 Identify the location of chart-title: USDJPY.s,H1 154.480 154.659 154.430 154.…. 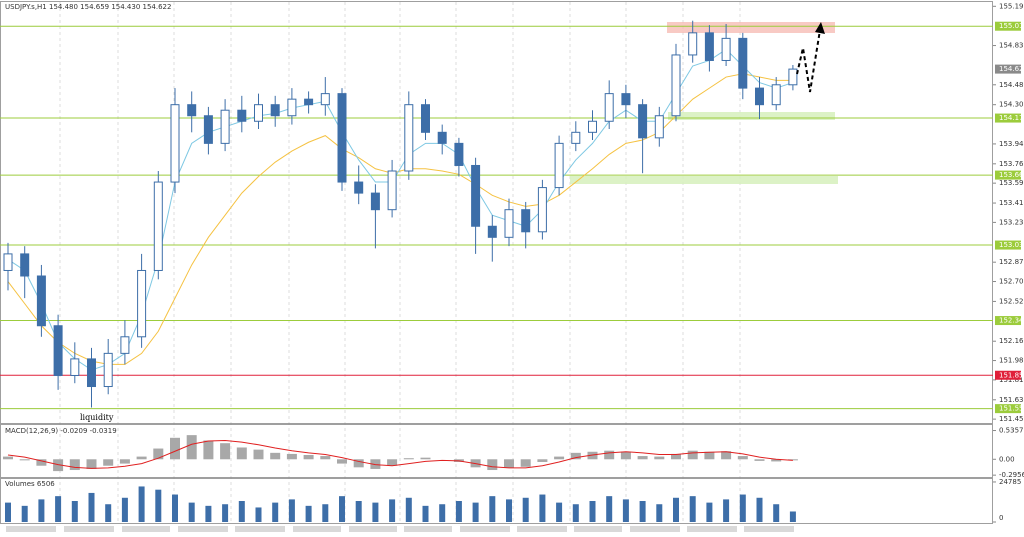
(88, 7).